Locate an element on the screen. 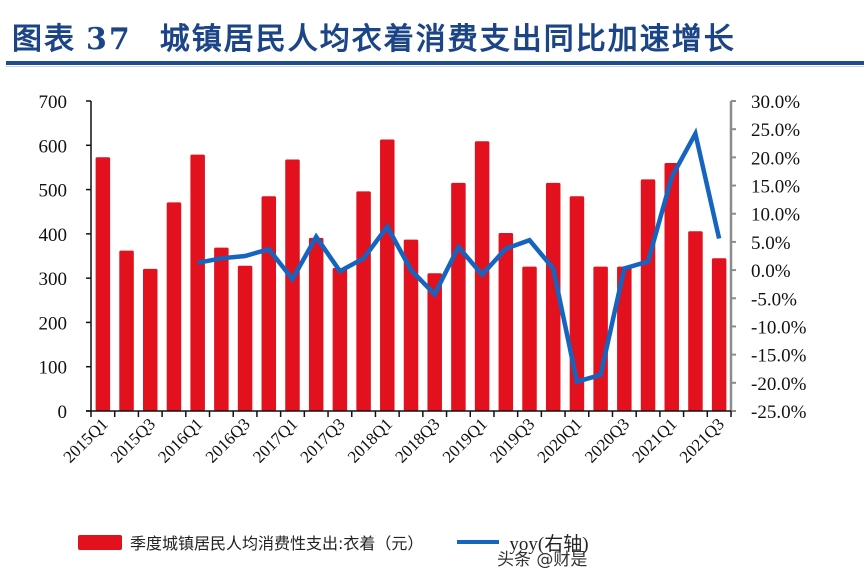 The width and height of the screenshot is (866, 583). right-axis-tick-label: 30.0% is located at coordinates (775, 102).